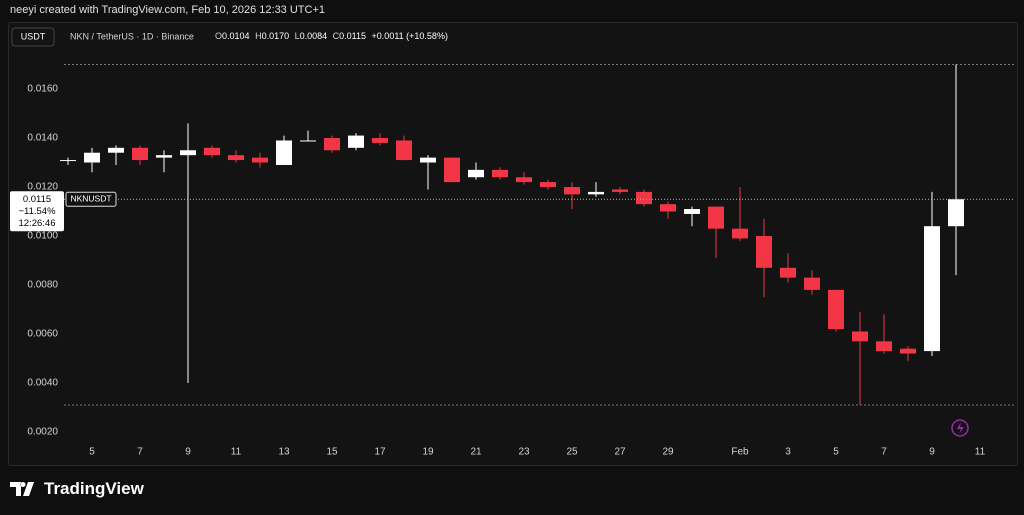 The height and width of the screenshot is (515, 1024). I want to click on o-value: 0.0104, so click(236, 36).